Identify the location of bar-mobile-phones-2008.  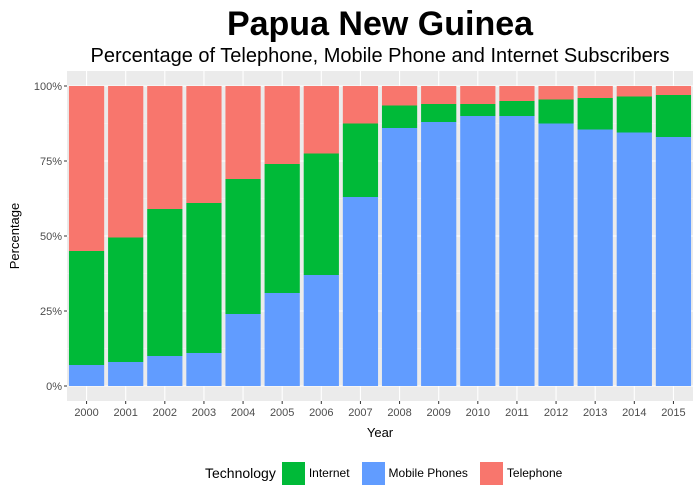
(399, 257).